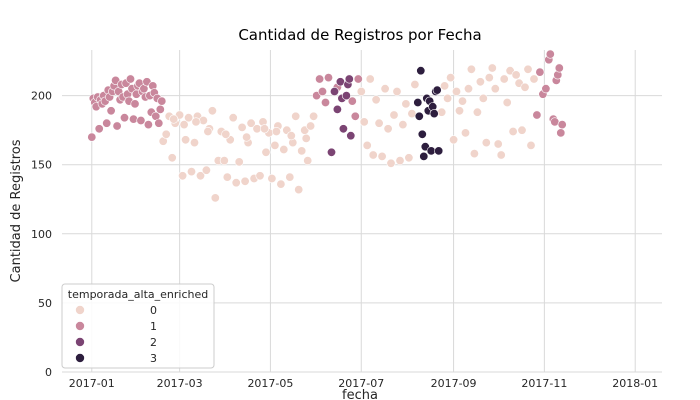 This screenshot has width=700, height=400. What do you see at coordinates (92, 383) in the screenshot?
I see `x-tick-label: 2017-01` at bounding box center [92, 383].